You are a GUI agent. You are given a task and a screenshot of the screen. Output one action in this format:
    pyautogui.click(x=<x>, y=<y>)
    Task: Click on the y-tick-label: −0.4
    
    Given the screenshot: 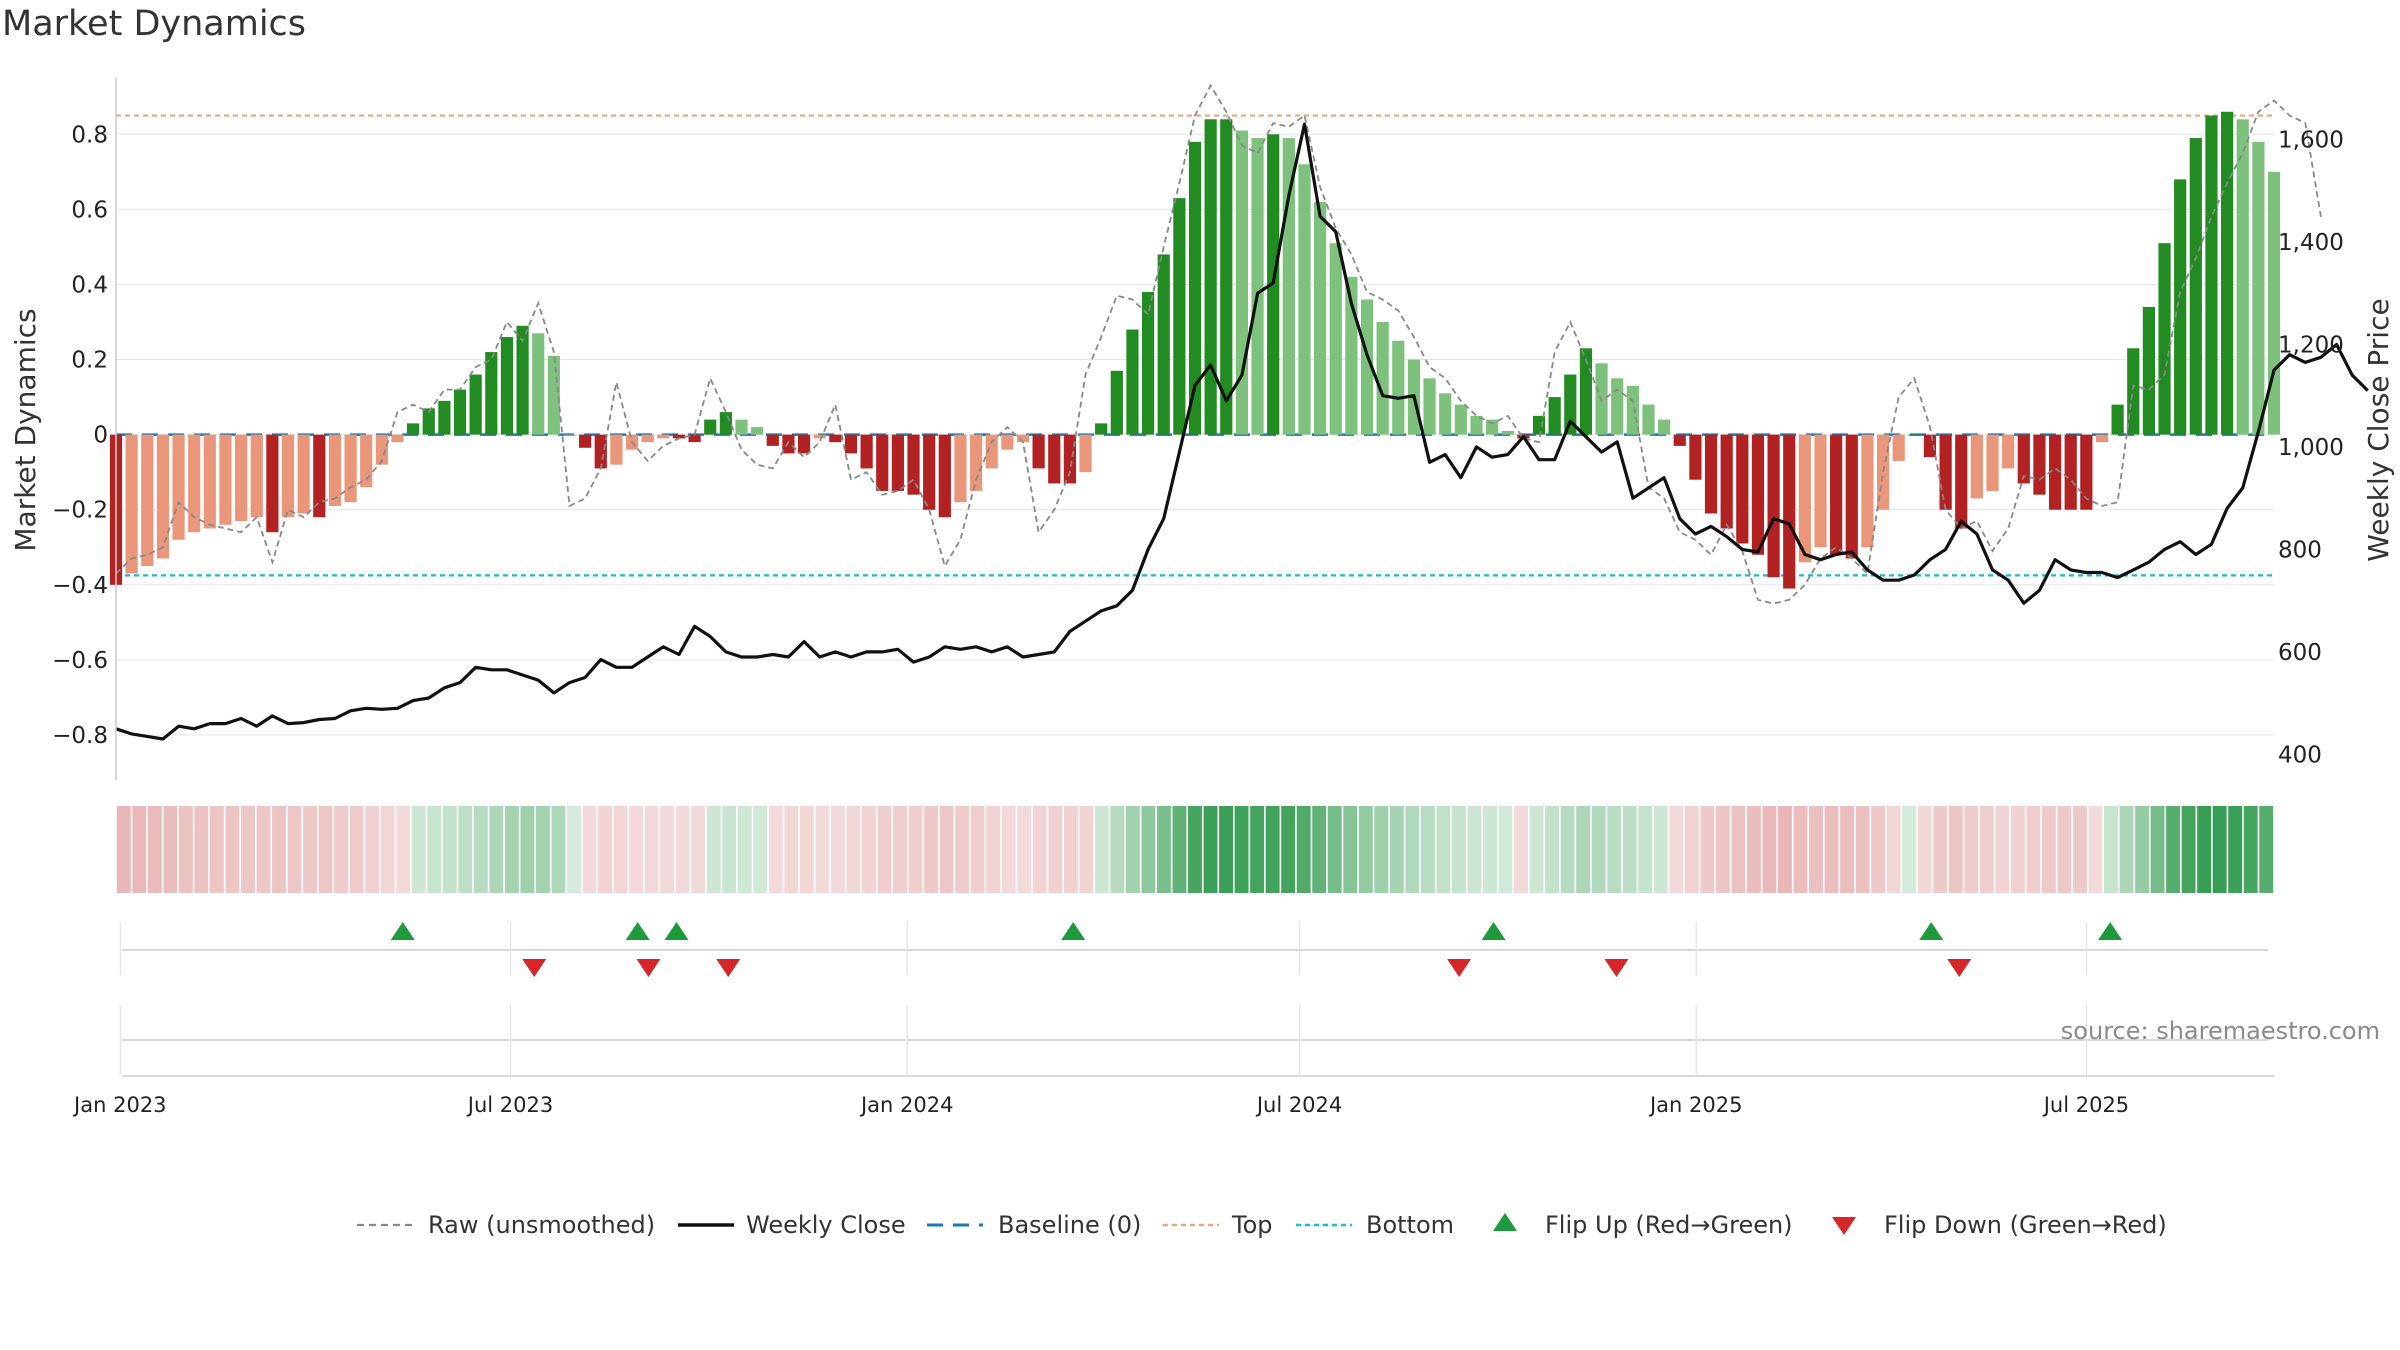 What is the action you would take?
    pyautogui.click(x=80, y=586)
    